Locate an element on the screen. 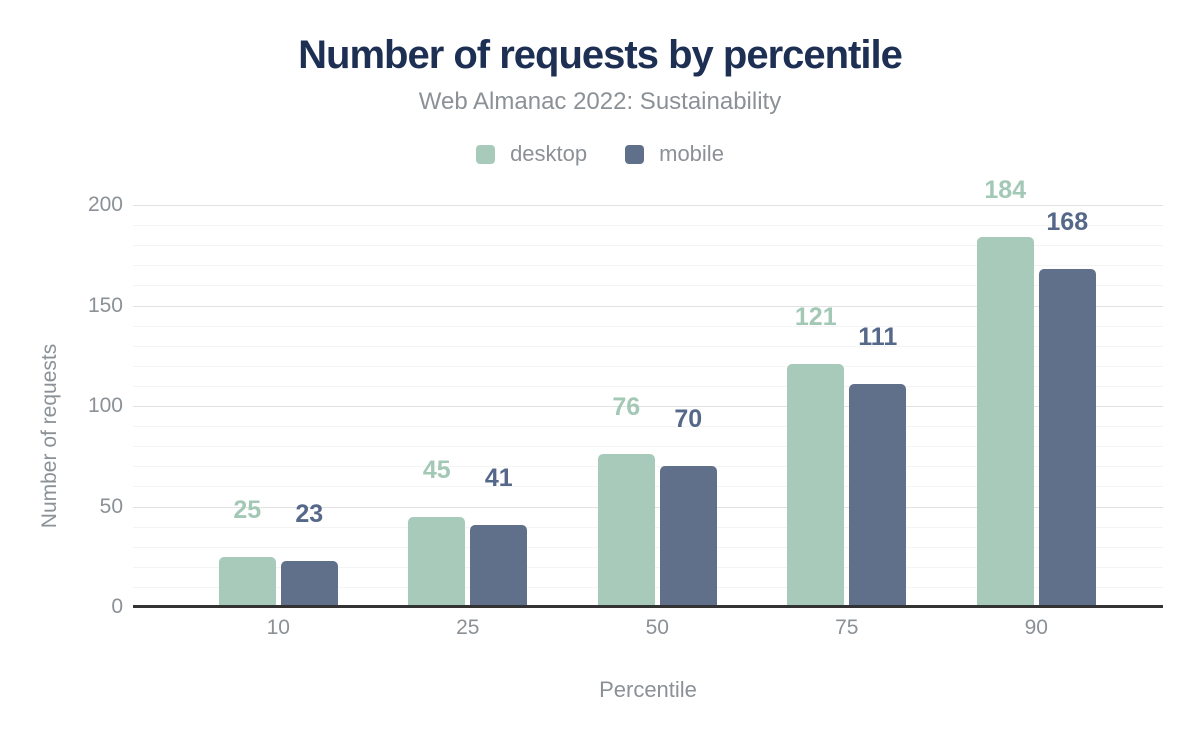 This screenshot has width=1200, height=742. x-axis-line is located at coordinates (648, 606).